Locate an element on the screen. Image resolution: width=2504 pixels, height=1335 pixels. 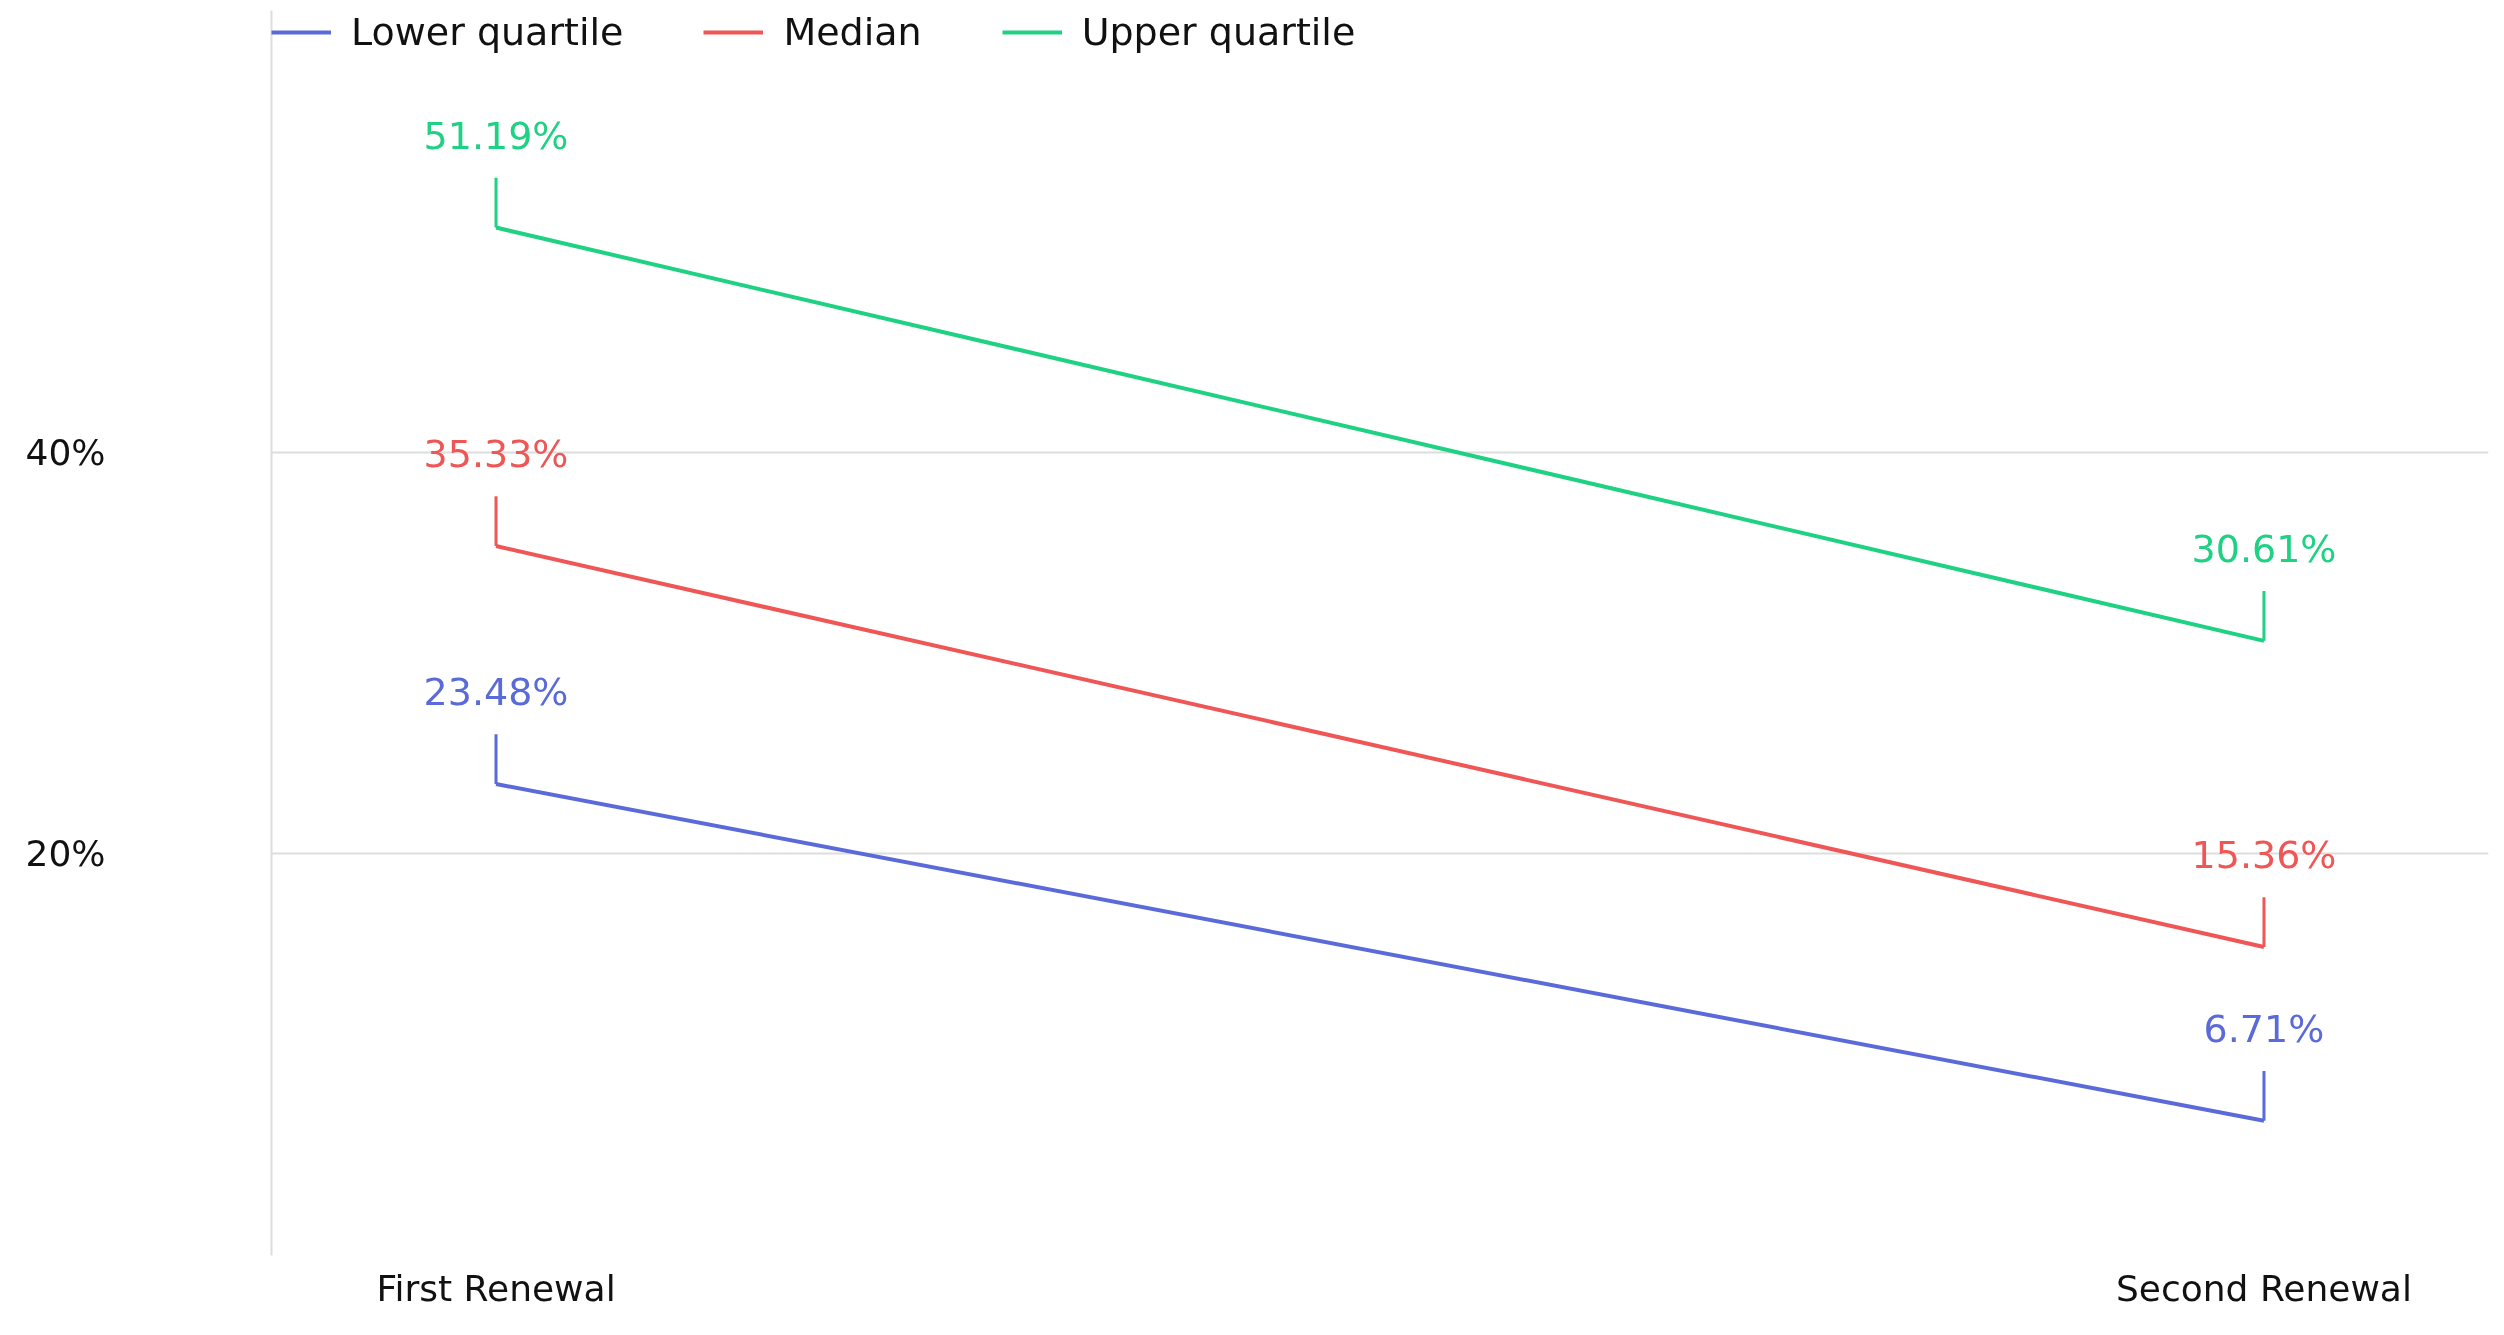
x-tick-label: First Renewal is located at coordinates (496, 1288).